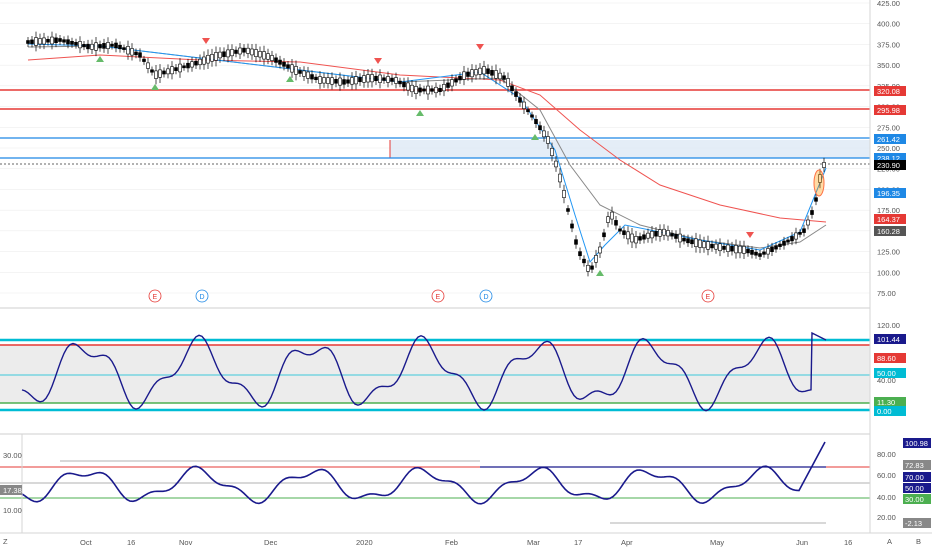  What do you see at coordinates (886, 358) in the screenshot?
I see `svg-text: 88.60` at bounding box center [886, 358].